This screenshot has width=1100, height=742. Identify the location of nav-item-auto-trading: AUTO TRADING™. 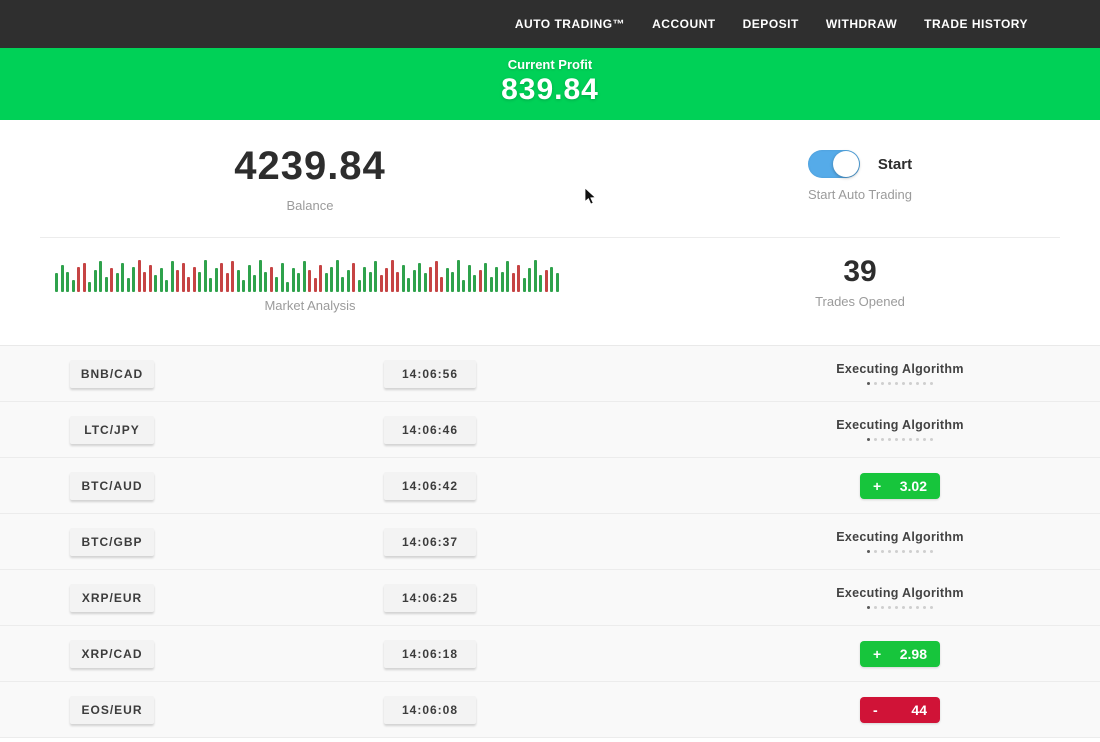
(570, 24).